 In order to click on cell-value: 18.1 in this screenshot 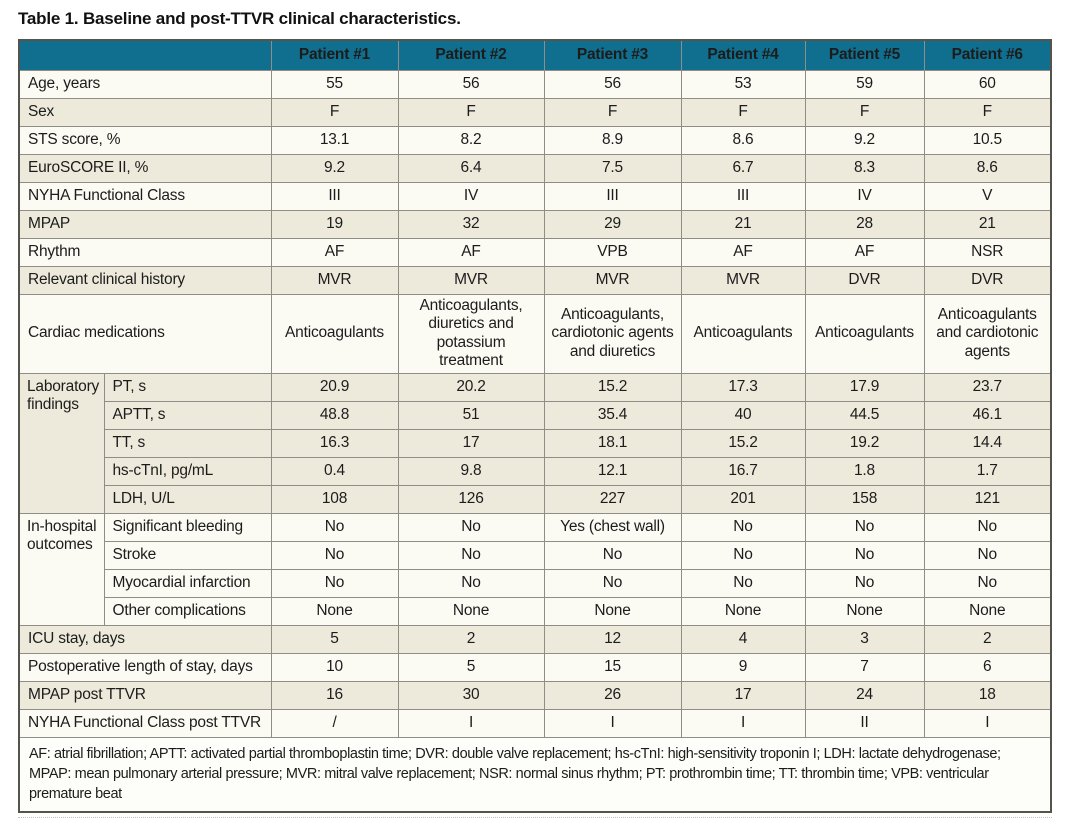, I will do `click(612, 443)`.